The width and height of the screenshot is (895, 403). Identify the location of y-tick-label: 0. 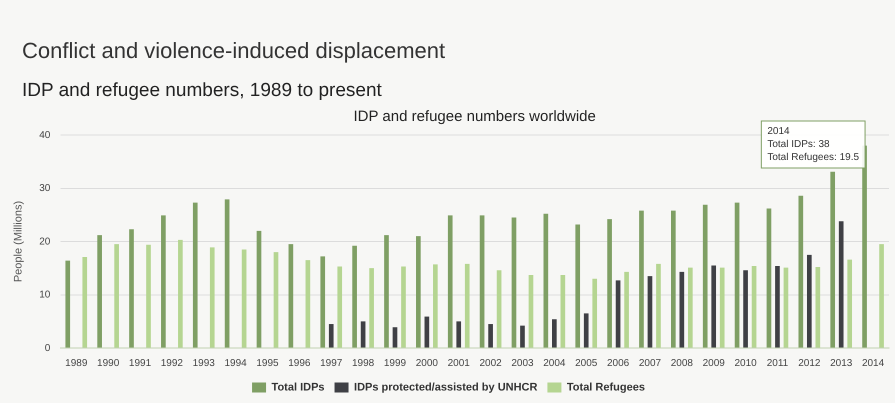
(47, 348).